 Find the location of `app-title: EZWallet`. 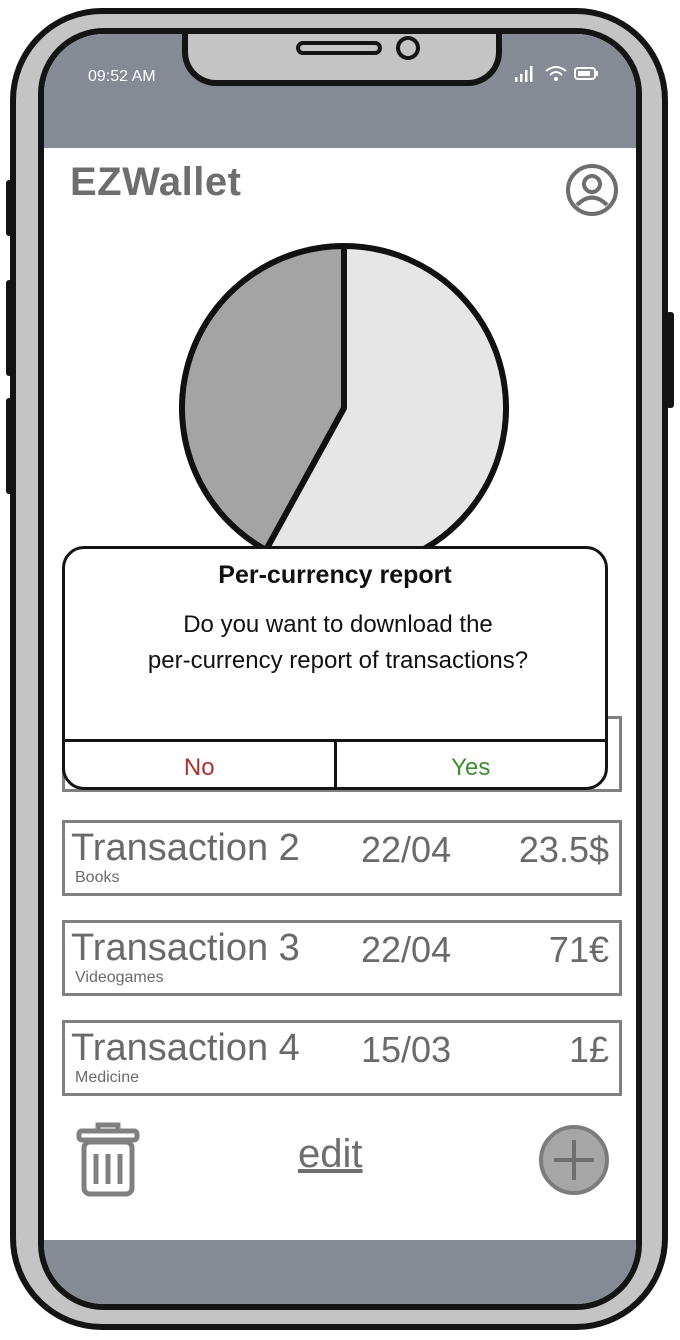

app-title: EZWallet is located at coordinates (156, 182).